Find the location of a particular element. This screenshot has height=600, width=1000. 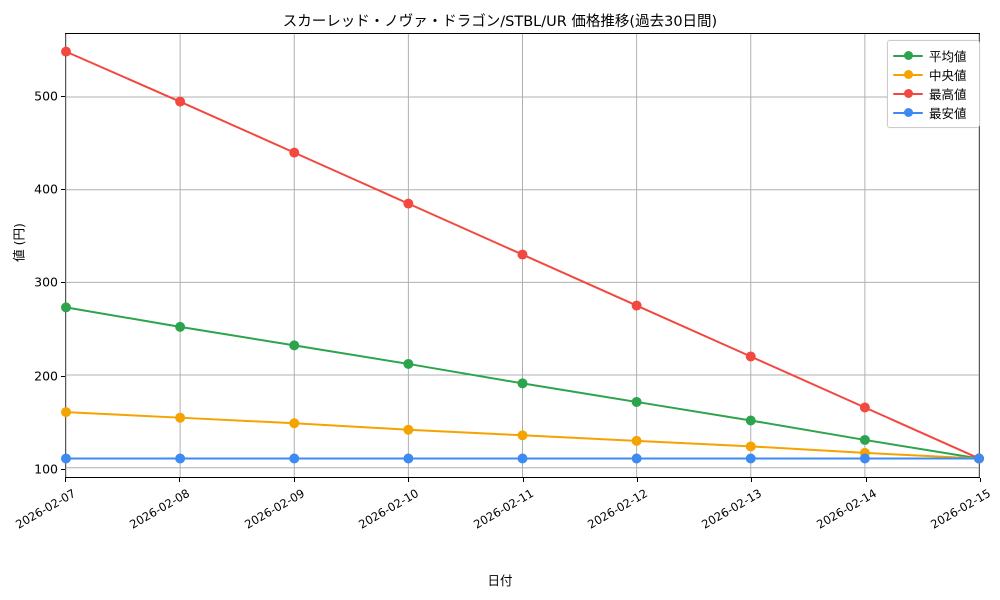

chart-title: スカーレッド・ノヴァ・ドラゴン/STBL/UR 価格推移(過去30日間) is located at coordinates (500, 22).